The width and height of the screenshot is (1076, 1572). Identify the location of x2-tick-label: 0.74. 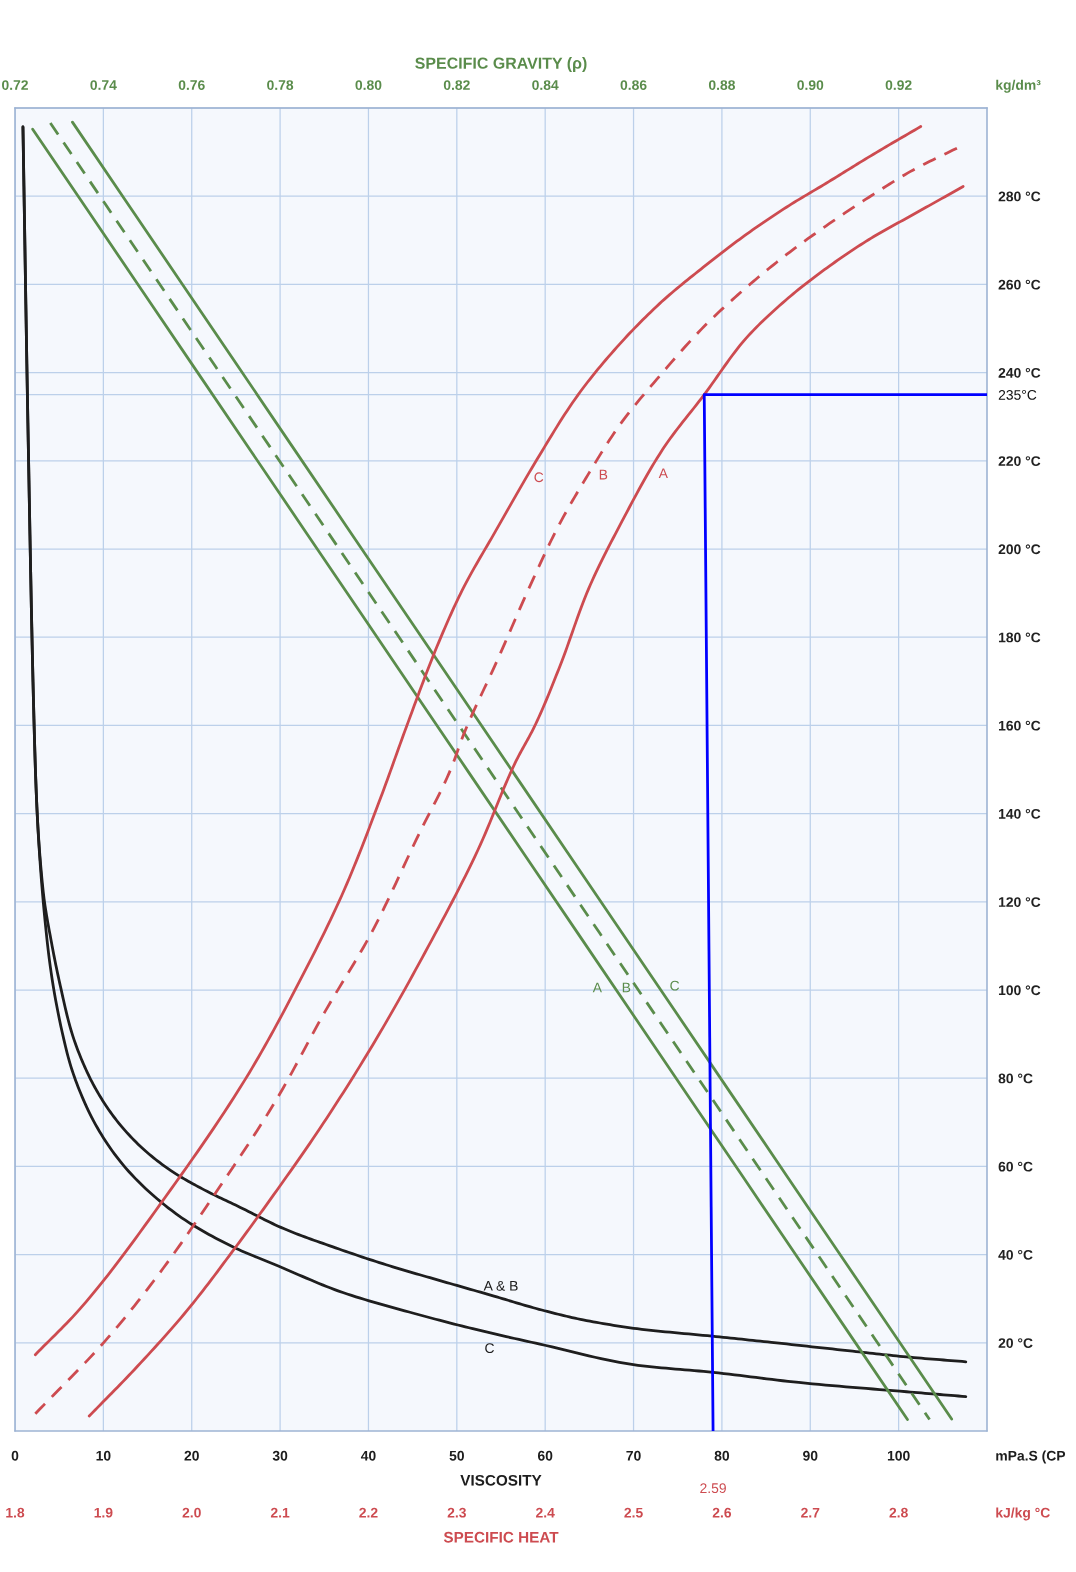
(103, 85).